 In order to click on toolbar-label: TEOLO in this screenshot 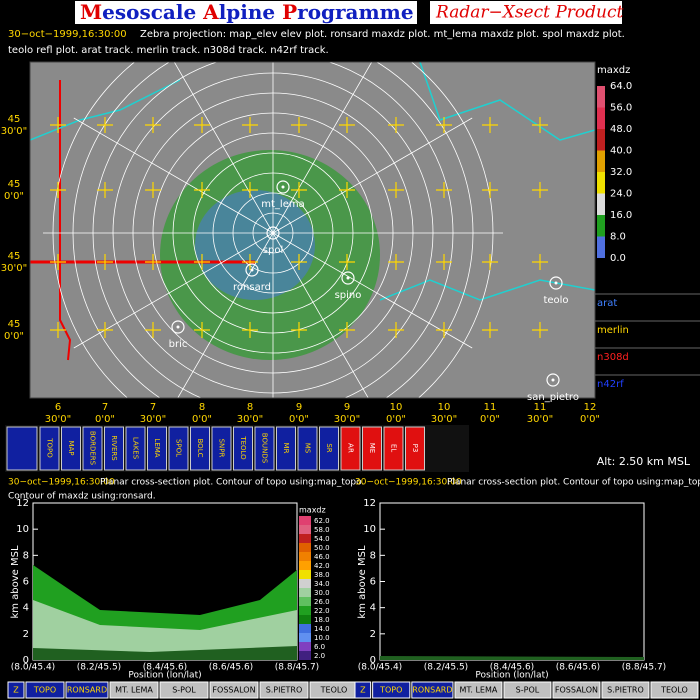, I will do `click(243, 447)`.